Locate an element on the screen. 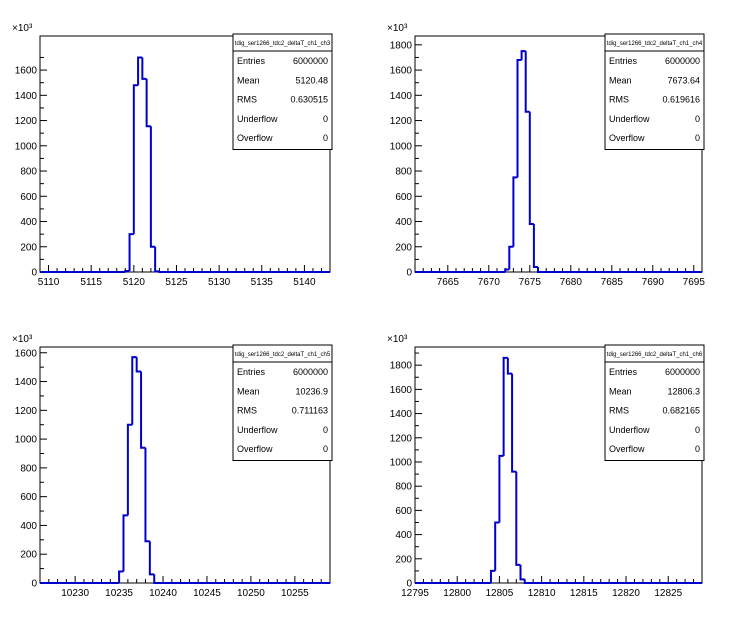  x-tick-label: 10245 is located at coordinates (207, 593).